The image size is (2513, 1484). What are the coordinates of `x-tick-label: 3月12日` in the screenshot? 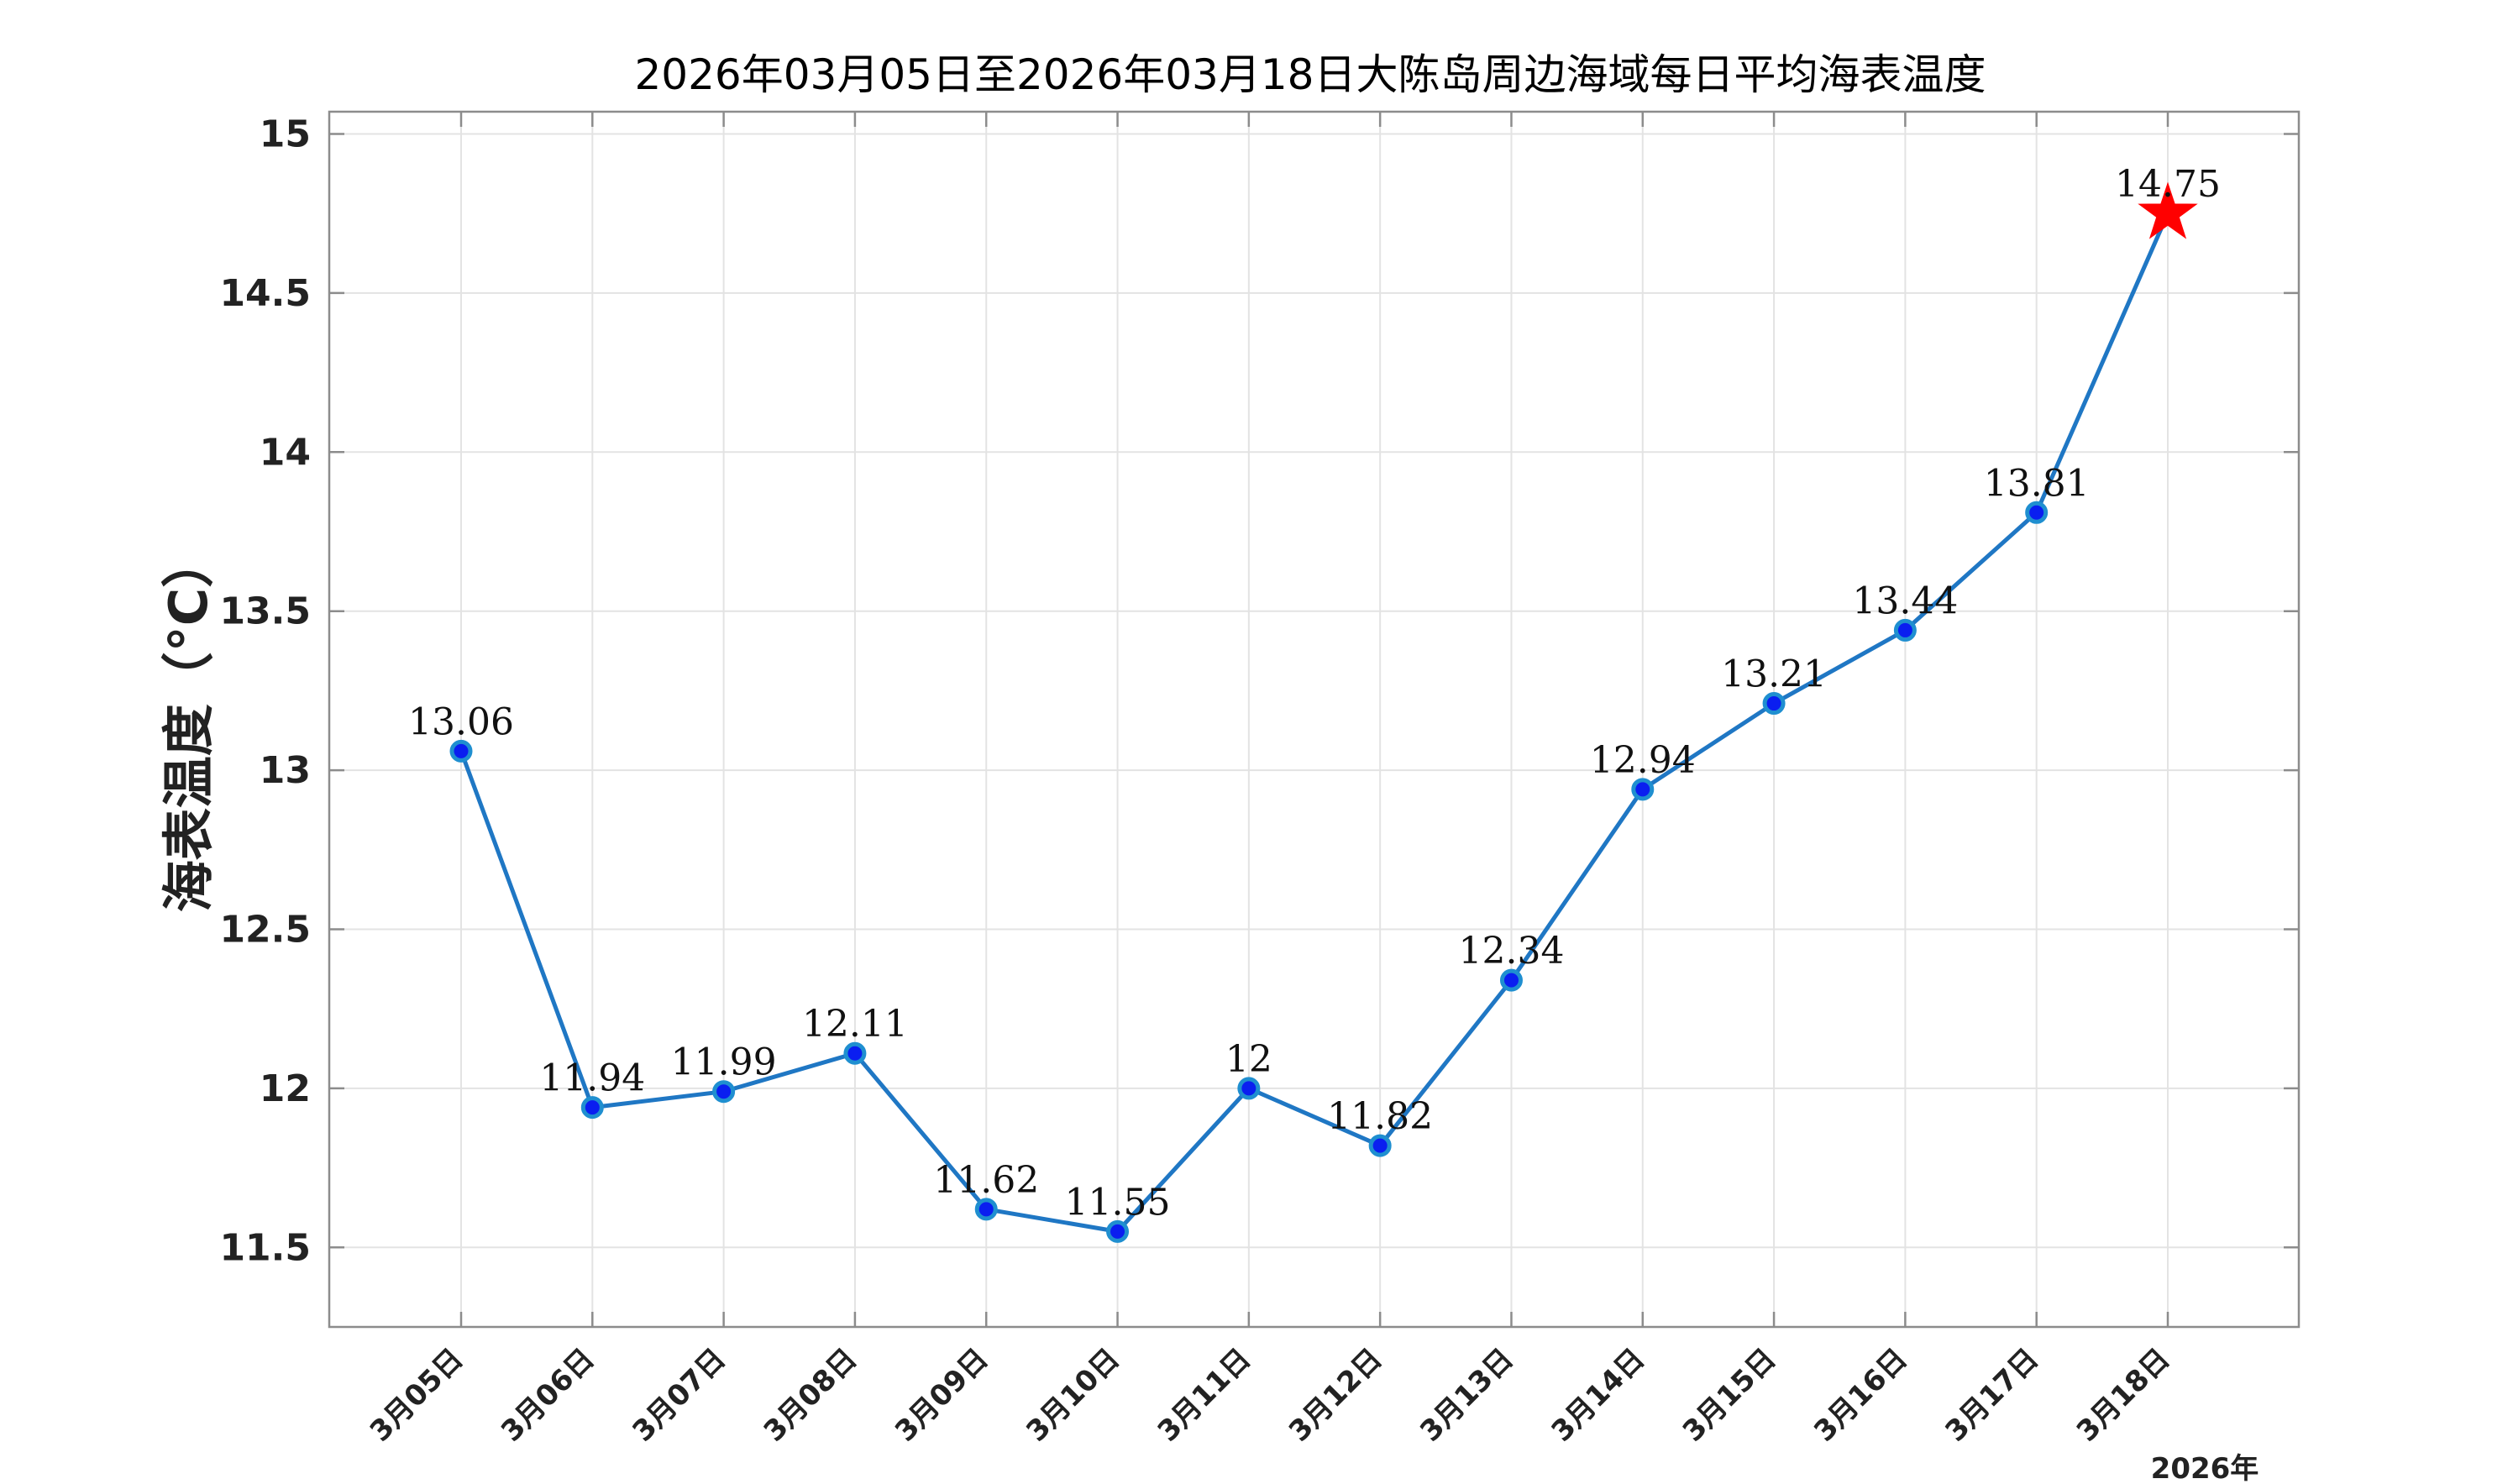 It's located at (1336, 1396).